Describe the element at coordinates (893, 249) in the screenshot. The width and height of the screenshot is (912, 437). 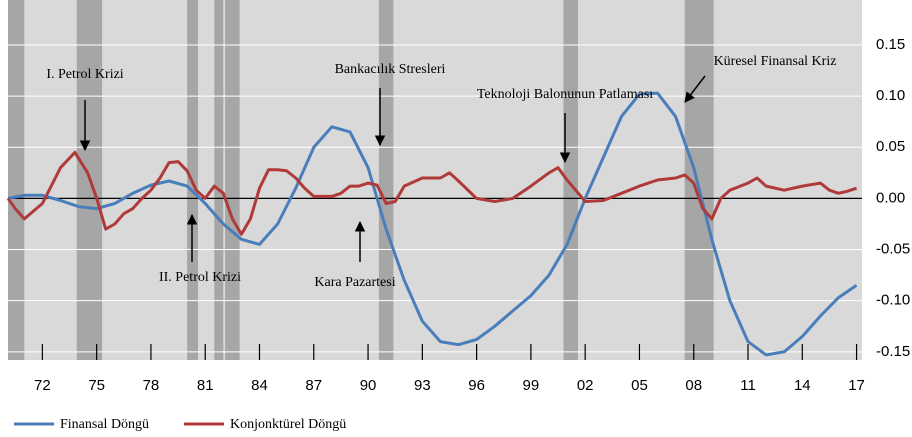
I see `y-tick-label: -0.05` at that location.